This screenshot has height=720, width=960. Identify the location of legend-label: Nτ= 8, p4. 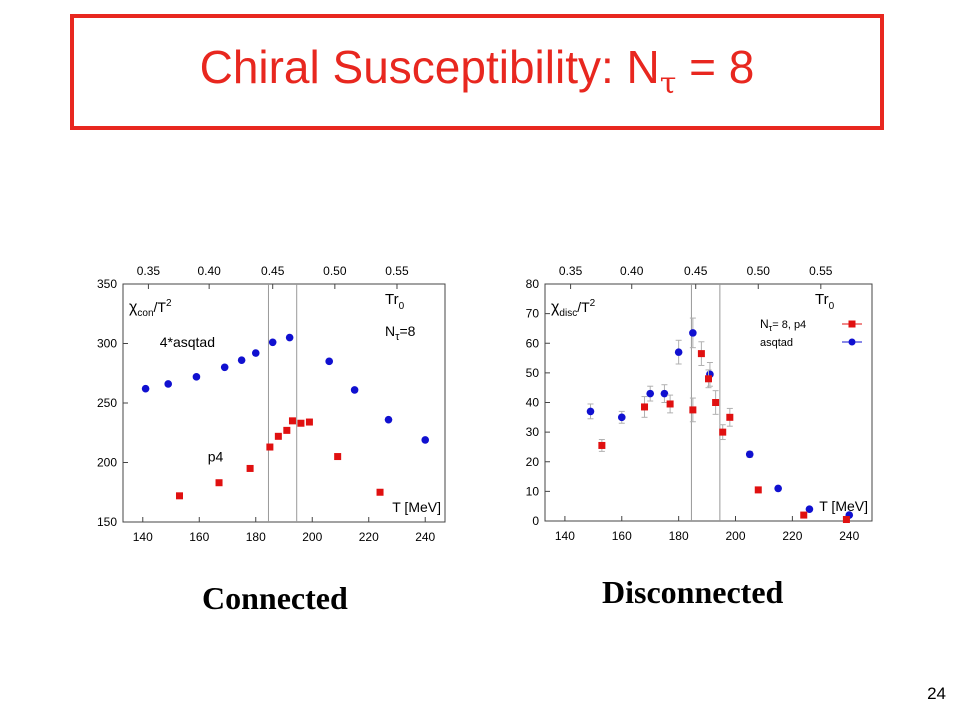
(783, 325).